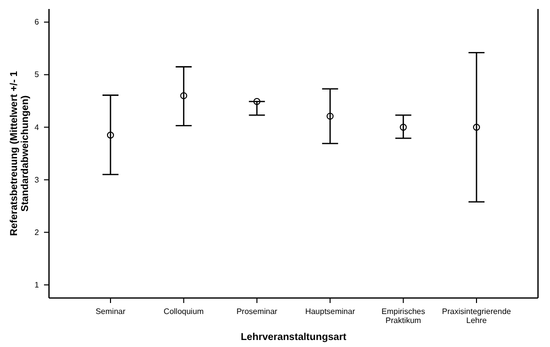 Image resolution: width=550 pixels, height=347 pixels. I want to click on y-tick-label: 4, so click(37, 127).